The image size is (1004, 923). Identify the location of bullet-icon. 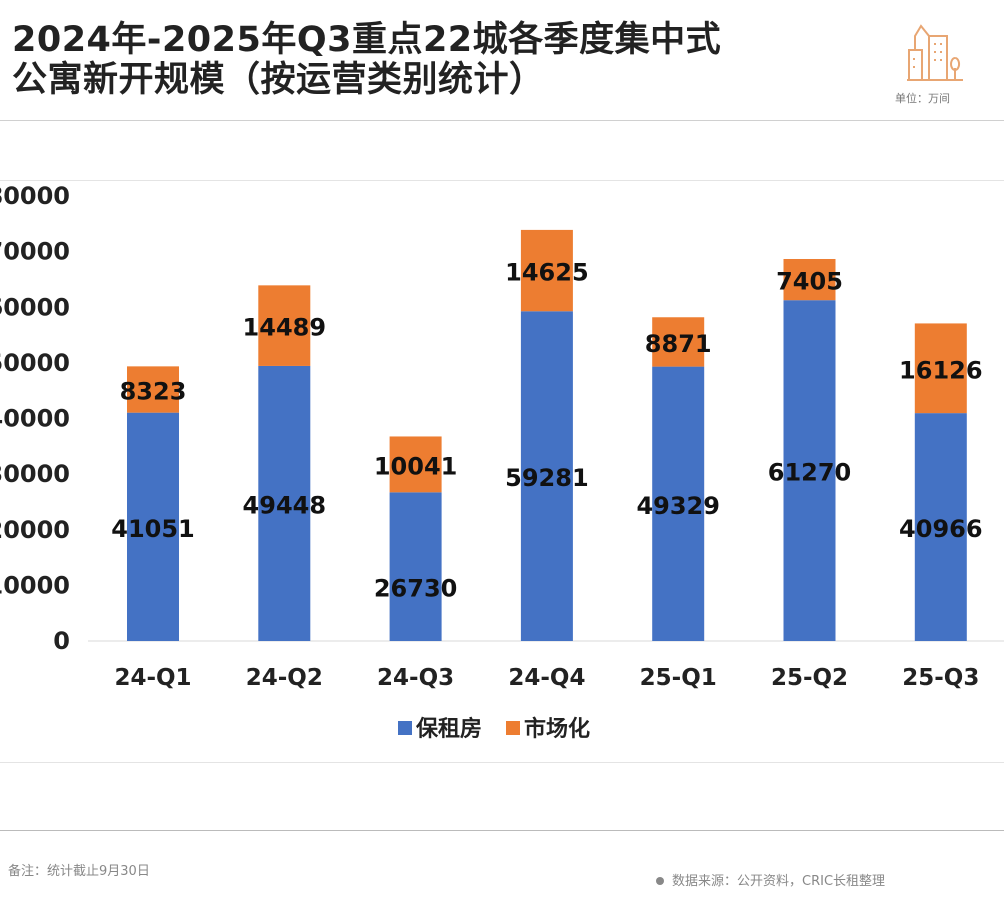
(660, 881).